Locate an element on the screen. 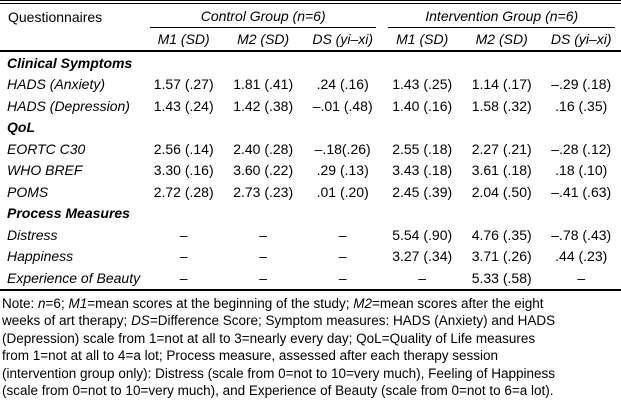 This screenshot has width=621, height=403. note-text: Note: is located at coordinates (20, 303).